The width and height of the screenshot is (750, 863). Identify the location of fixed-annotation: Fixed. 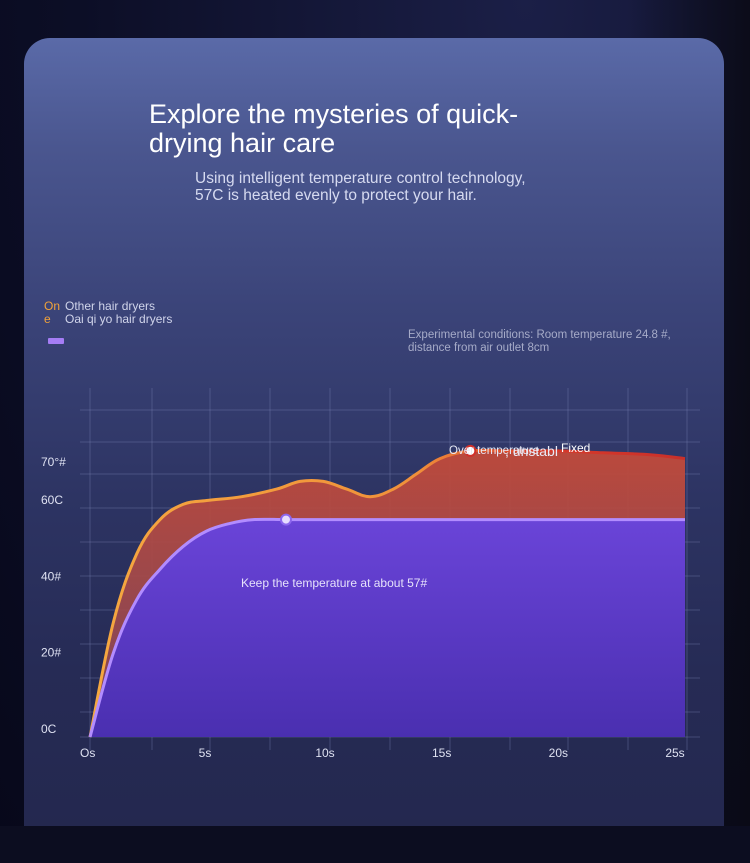
(575, 448).